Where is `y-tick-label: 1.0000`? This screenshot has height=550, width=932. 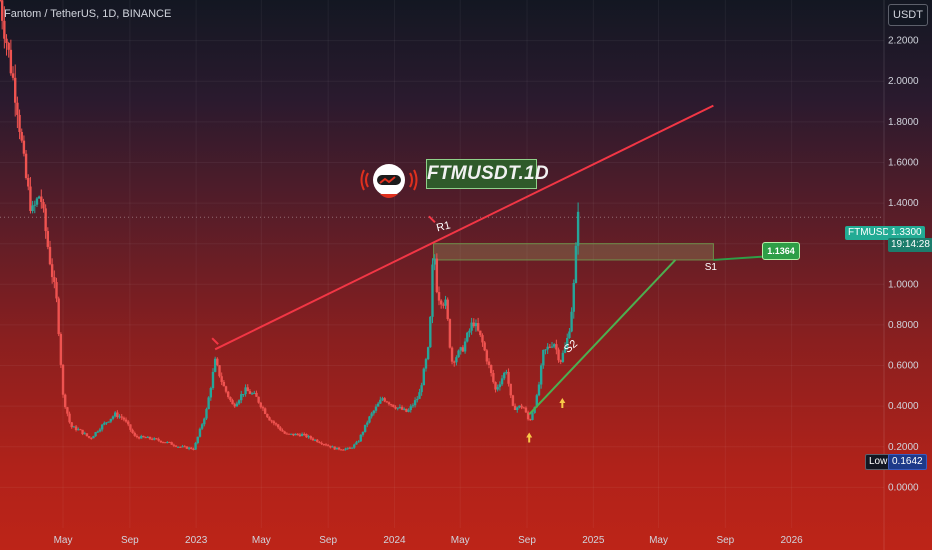 y-tick-label: 1.0000 is located at coordinates (903, 284).